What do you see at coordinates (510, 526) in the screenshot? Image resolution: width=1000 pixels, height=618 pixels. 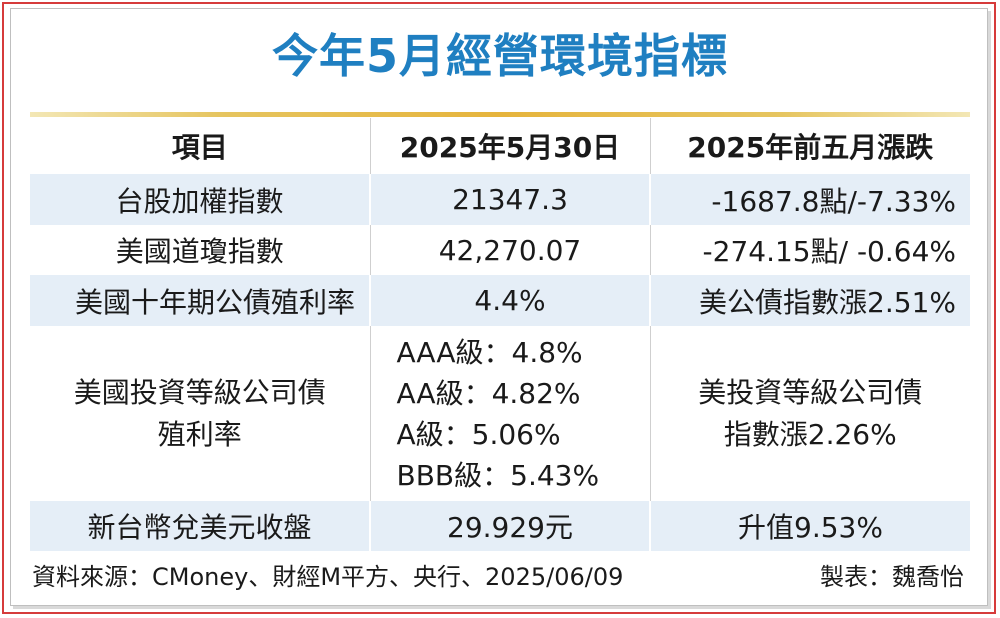 I see `row-value: 29.929元` at bounding box center [510, 526].